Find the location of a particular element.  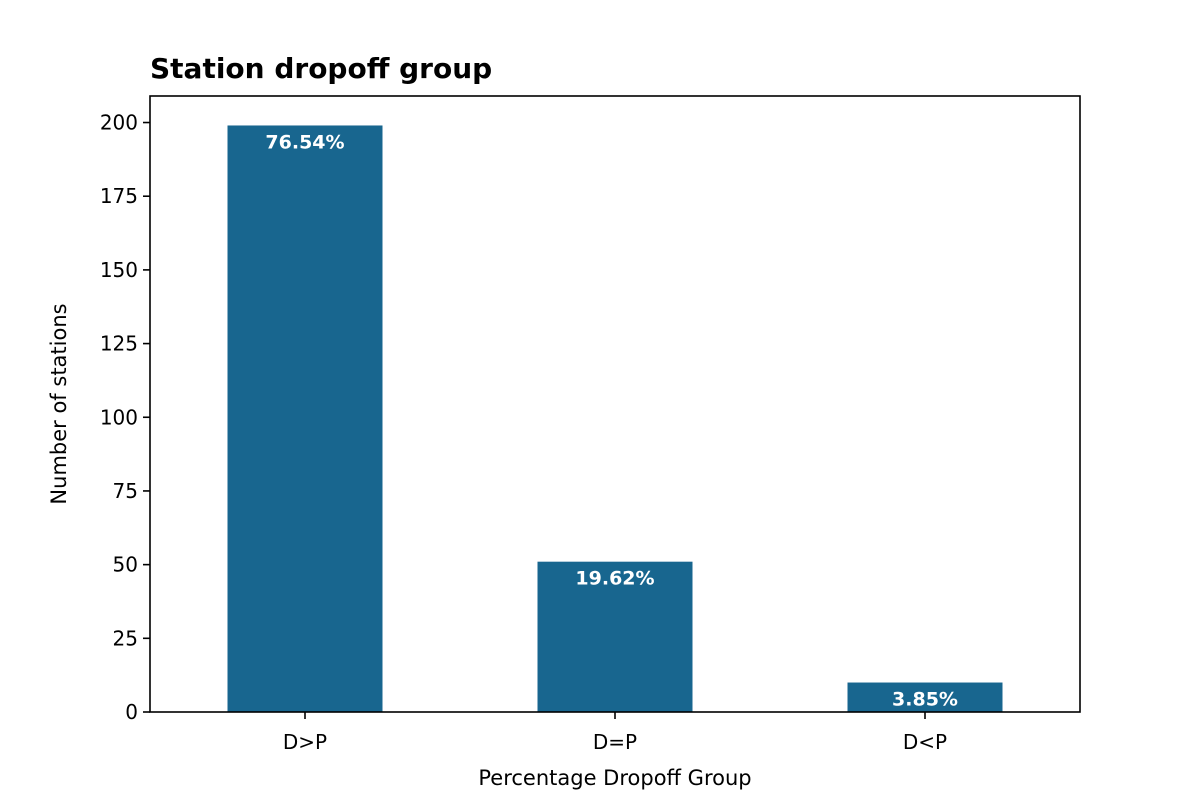

y-tick-label: 50 is located at coordinates (125, 565).